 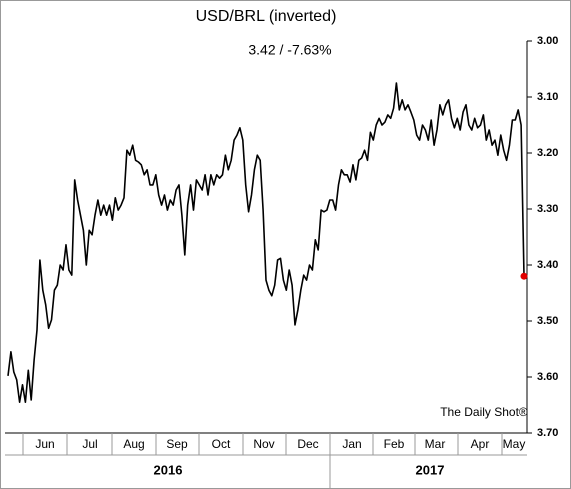 What do you see at coordinates (221, 444) in the screenshot?
I see `x-tick-label: Oct` at bounding box center [221, 444].